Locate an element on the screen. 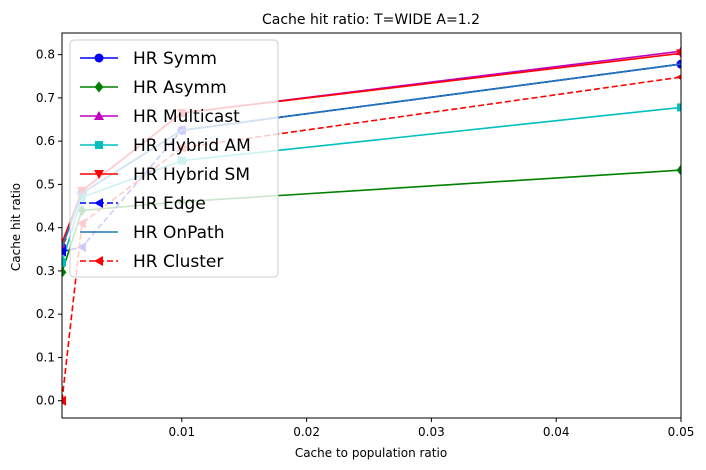  legend-label: HR Hybrid AM is located at coordinates (192, 146).